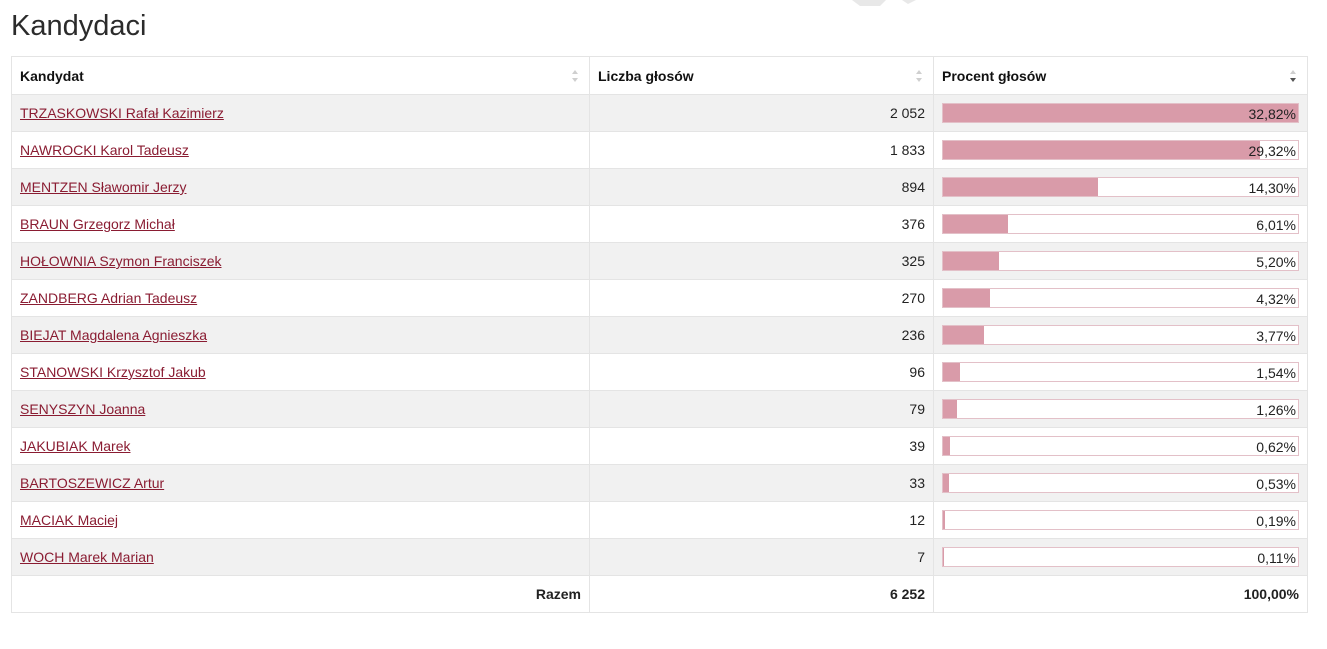 The width and height of the screenshot is (1327, 649). I want to click on percent-bar: 4,32%, so click(1120, 298).